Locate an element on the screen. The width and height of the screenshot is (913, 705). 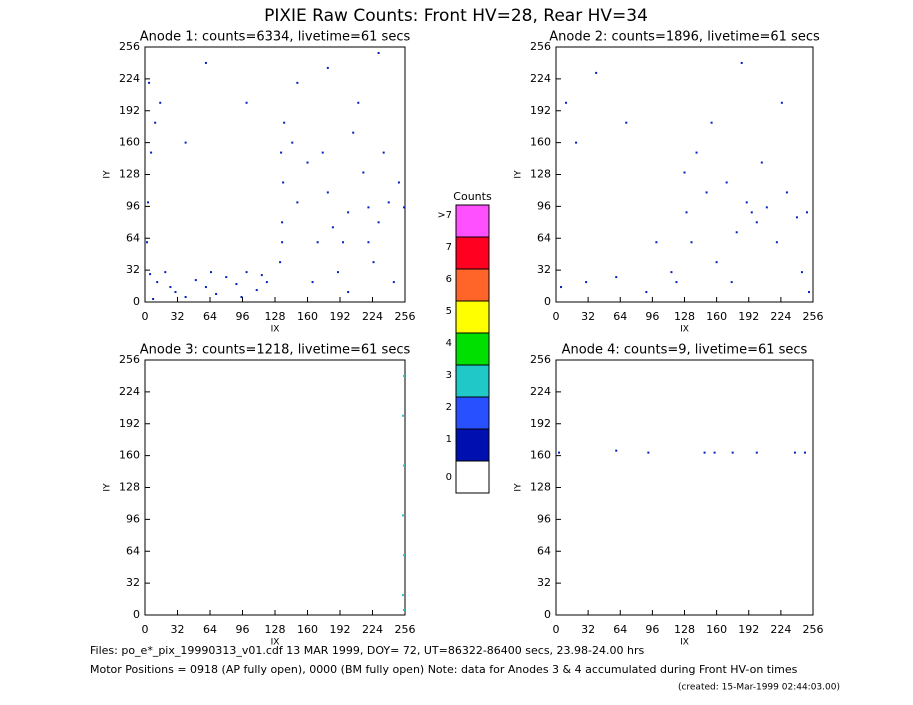
colorbar-label: 0 is located at coordinates (449, 477).